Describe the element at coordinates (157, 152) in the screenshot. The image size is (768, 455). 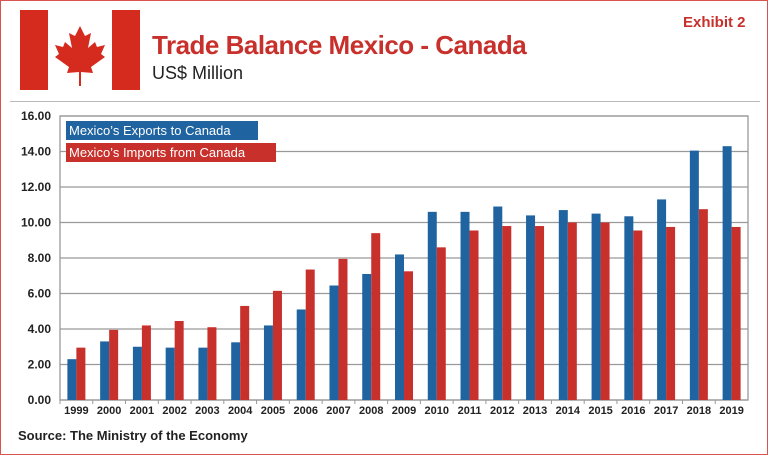
I see `legend-label: Mexico’s Imports from Canada` at that location.